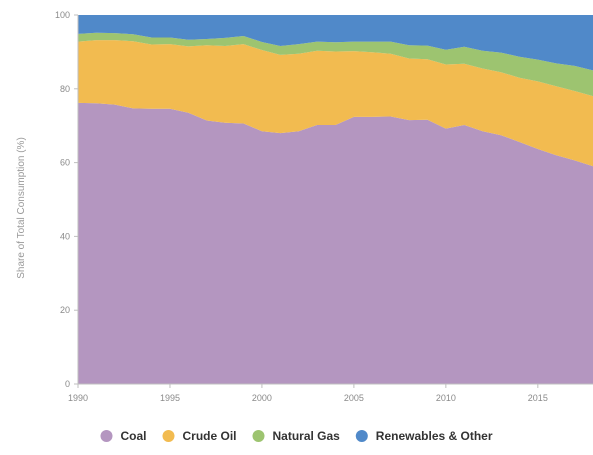 The image size is (593, 455). What do you see at coordinates (168, 436) in the screenshot?
I see `legend-swatch-crude-oil` at bounding box center [168, 436].